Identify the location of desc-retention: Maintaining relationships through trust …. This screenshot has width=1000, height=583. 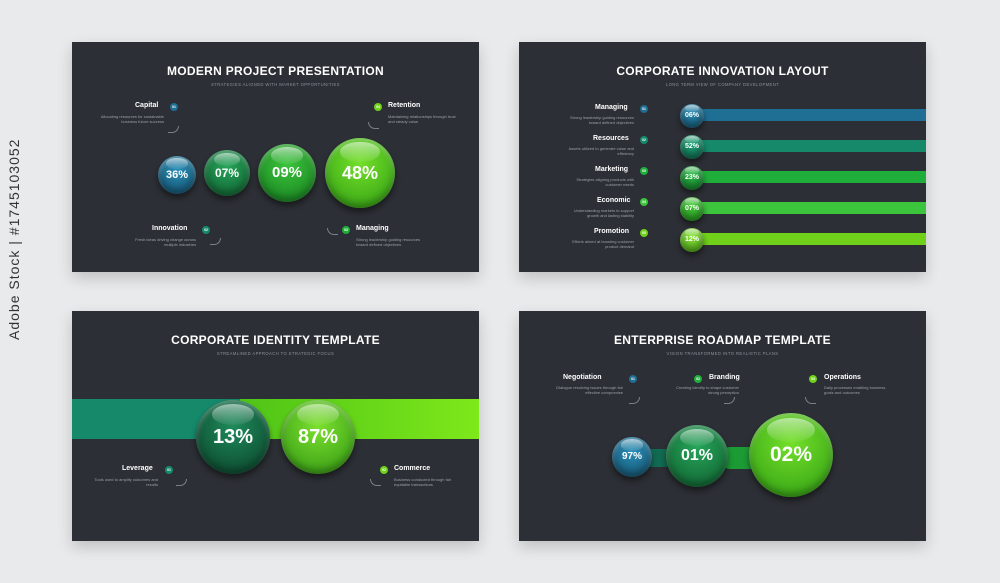
(422, 119).